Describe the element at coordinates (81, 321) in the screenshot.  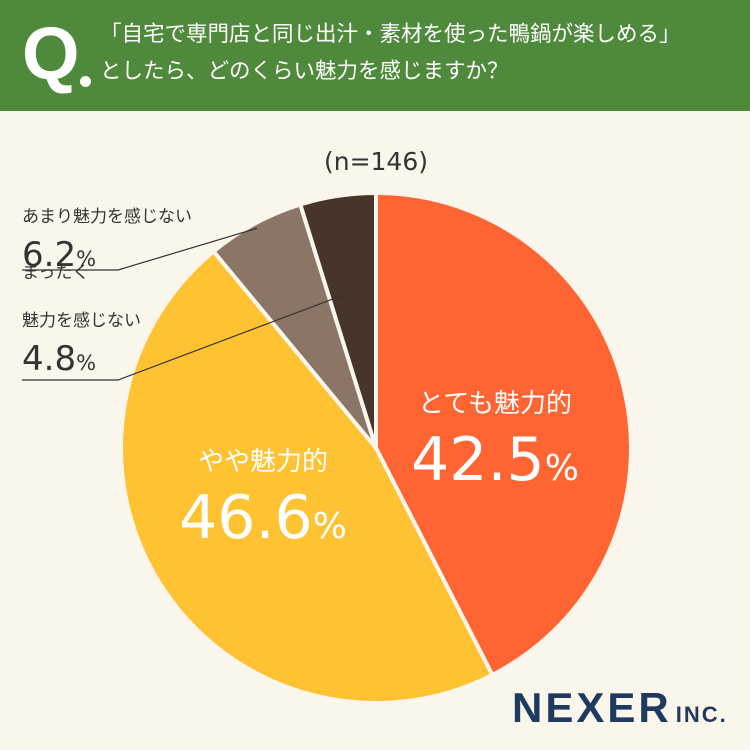
I see `slice-label-4-line2: 魅力を感じない` at that location.